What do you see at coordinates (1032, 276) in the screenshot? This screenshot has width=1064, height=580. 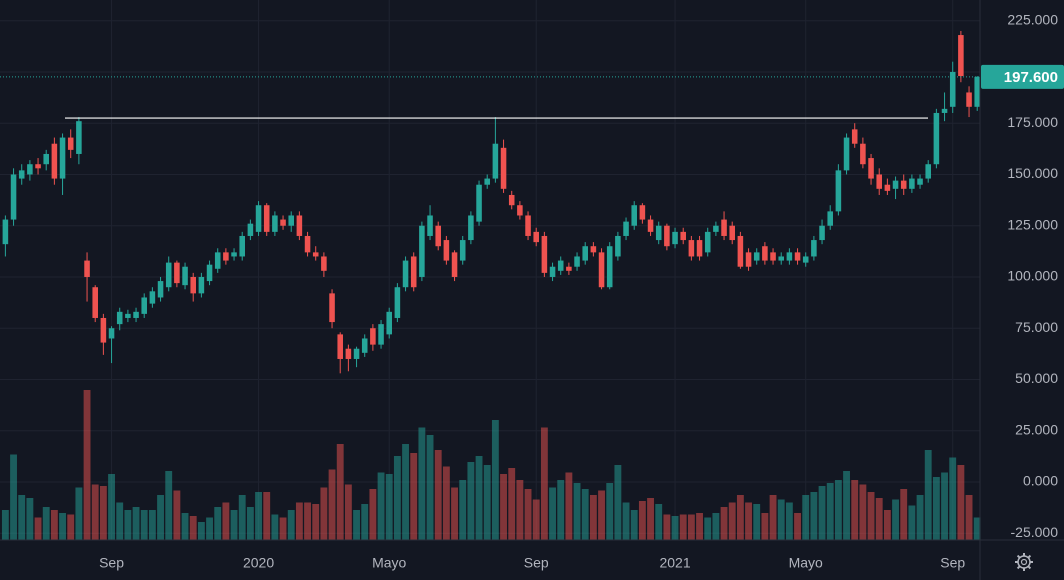 I see `y-tick-label: 100.000` at bounding box center [1032, 276].